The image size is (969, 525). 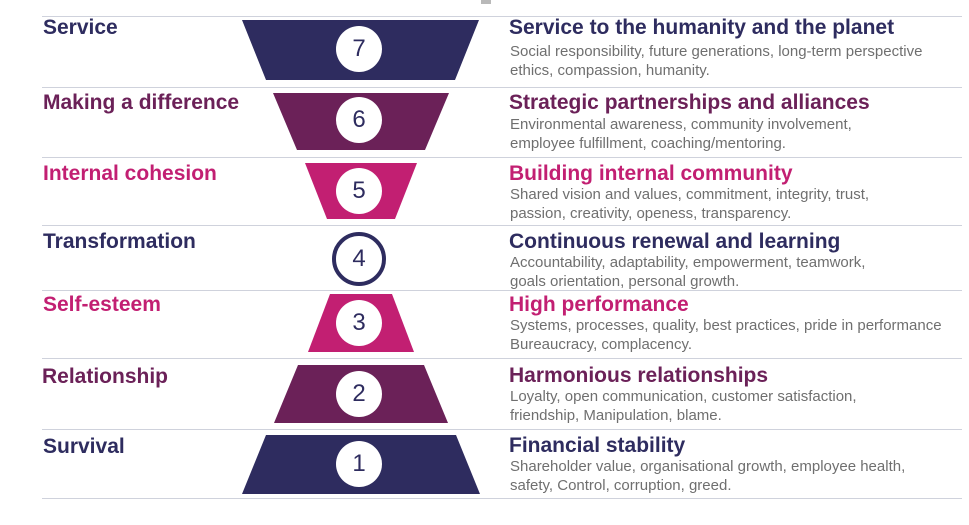 What do you see at coordinates (651, 173) in the screenshot?
I see `level-title: Building internal community` at bounding box center [651, 173].